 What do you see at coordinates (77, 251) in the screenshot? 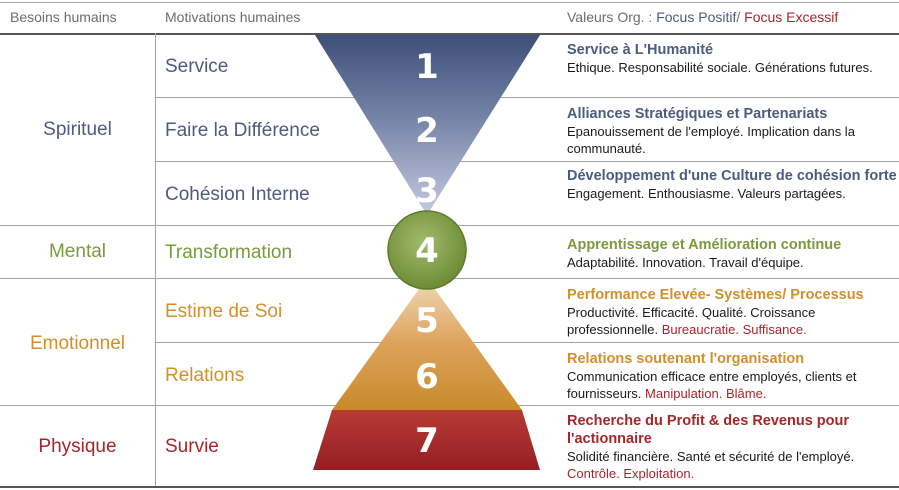
I see `need-mental: Mental` at bounding box center [77, 251].